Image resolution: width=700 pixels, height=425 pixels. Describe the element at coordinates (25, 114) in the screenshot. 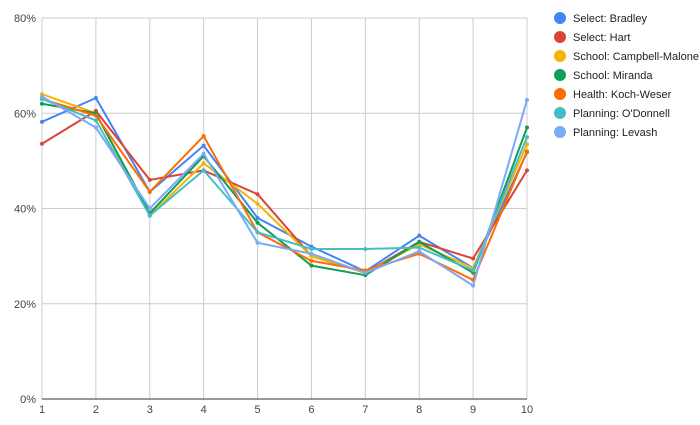

I see `y-tick-label: 60%` at that location.